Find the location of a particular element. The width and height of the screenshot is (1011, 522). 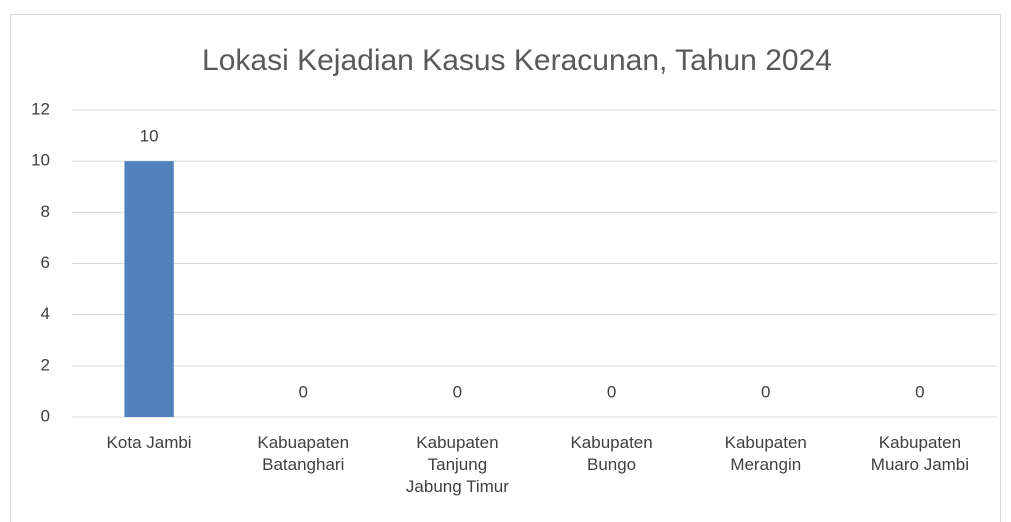

x-tick-label: Kabupaten Tanjung Jabung Timur is located at coordinates (457, 464).